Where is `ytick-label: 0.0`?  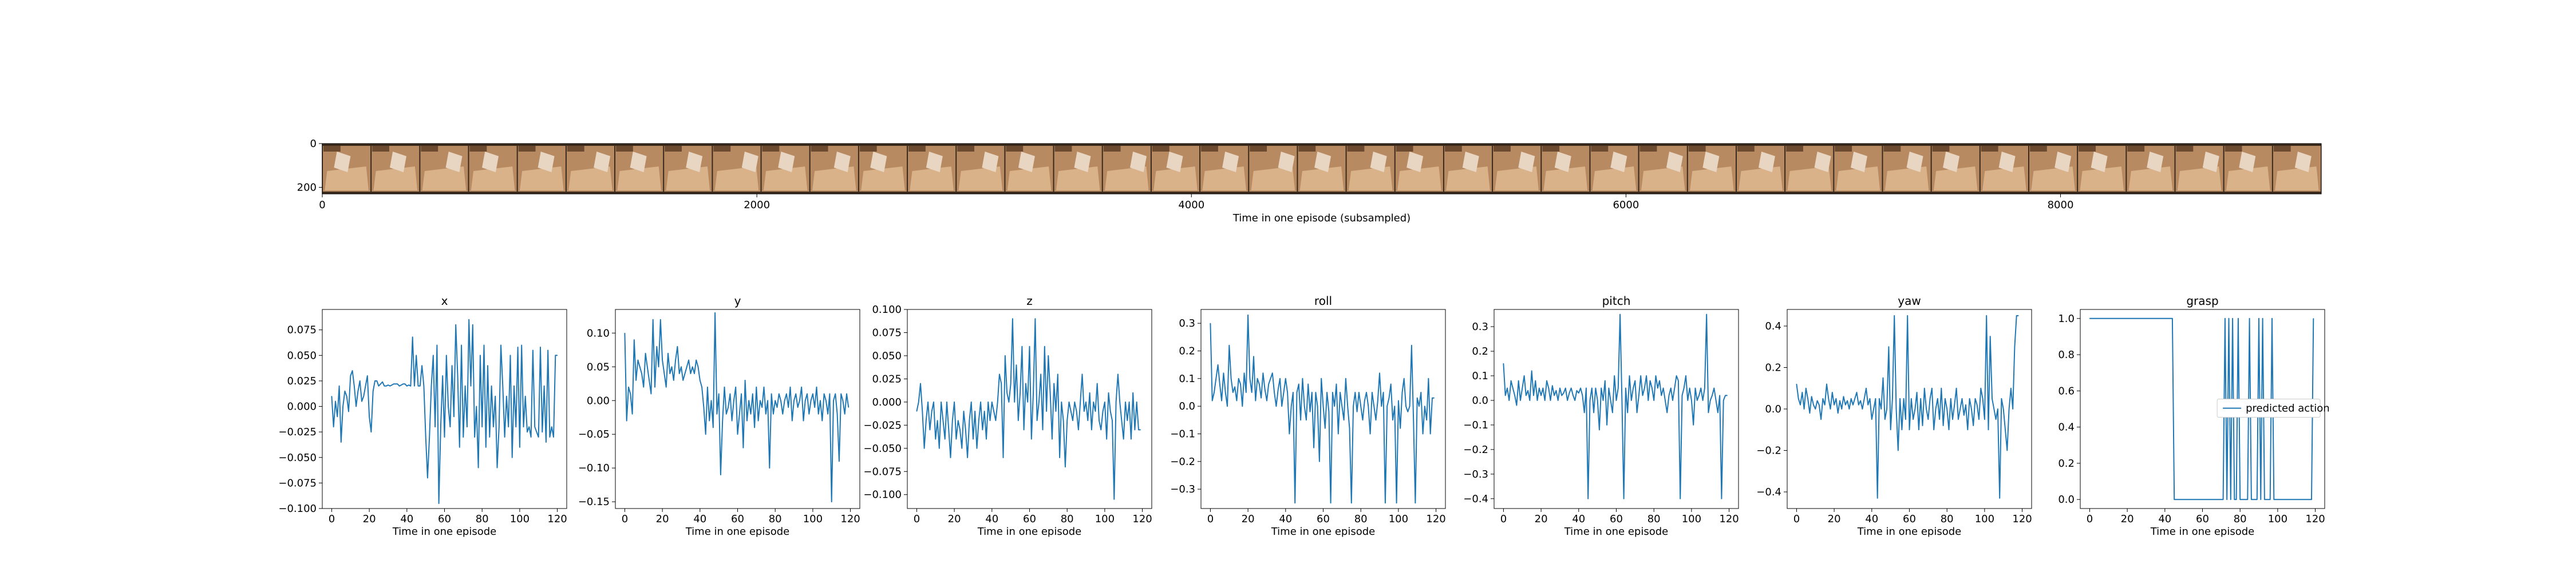
ytick-label: 0.0 is located at coordinates (1480, 401).